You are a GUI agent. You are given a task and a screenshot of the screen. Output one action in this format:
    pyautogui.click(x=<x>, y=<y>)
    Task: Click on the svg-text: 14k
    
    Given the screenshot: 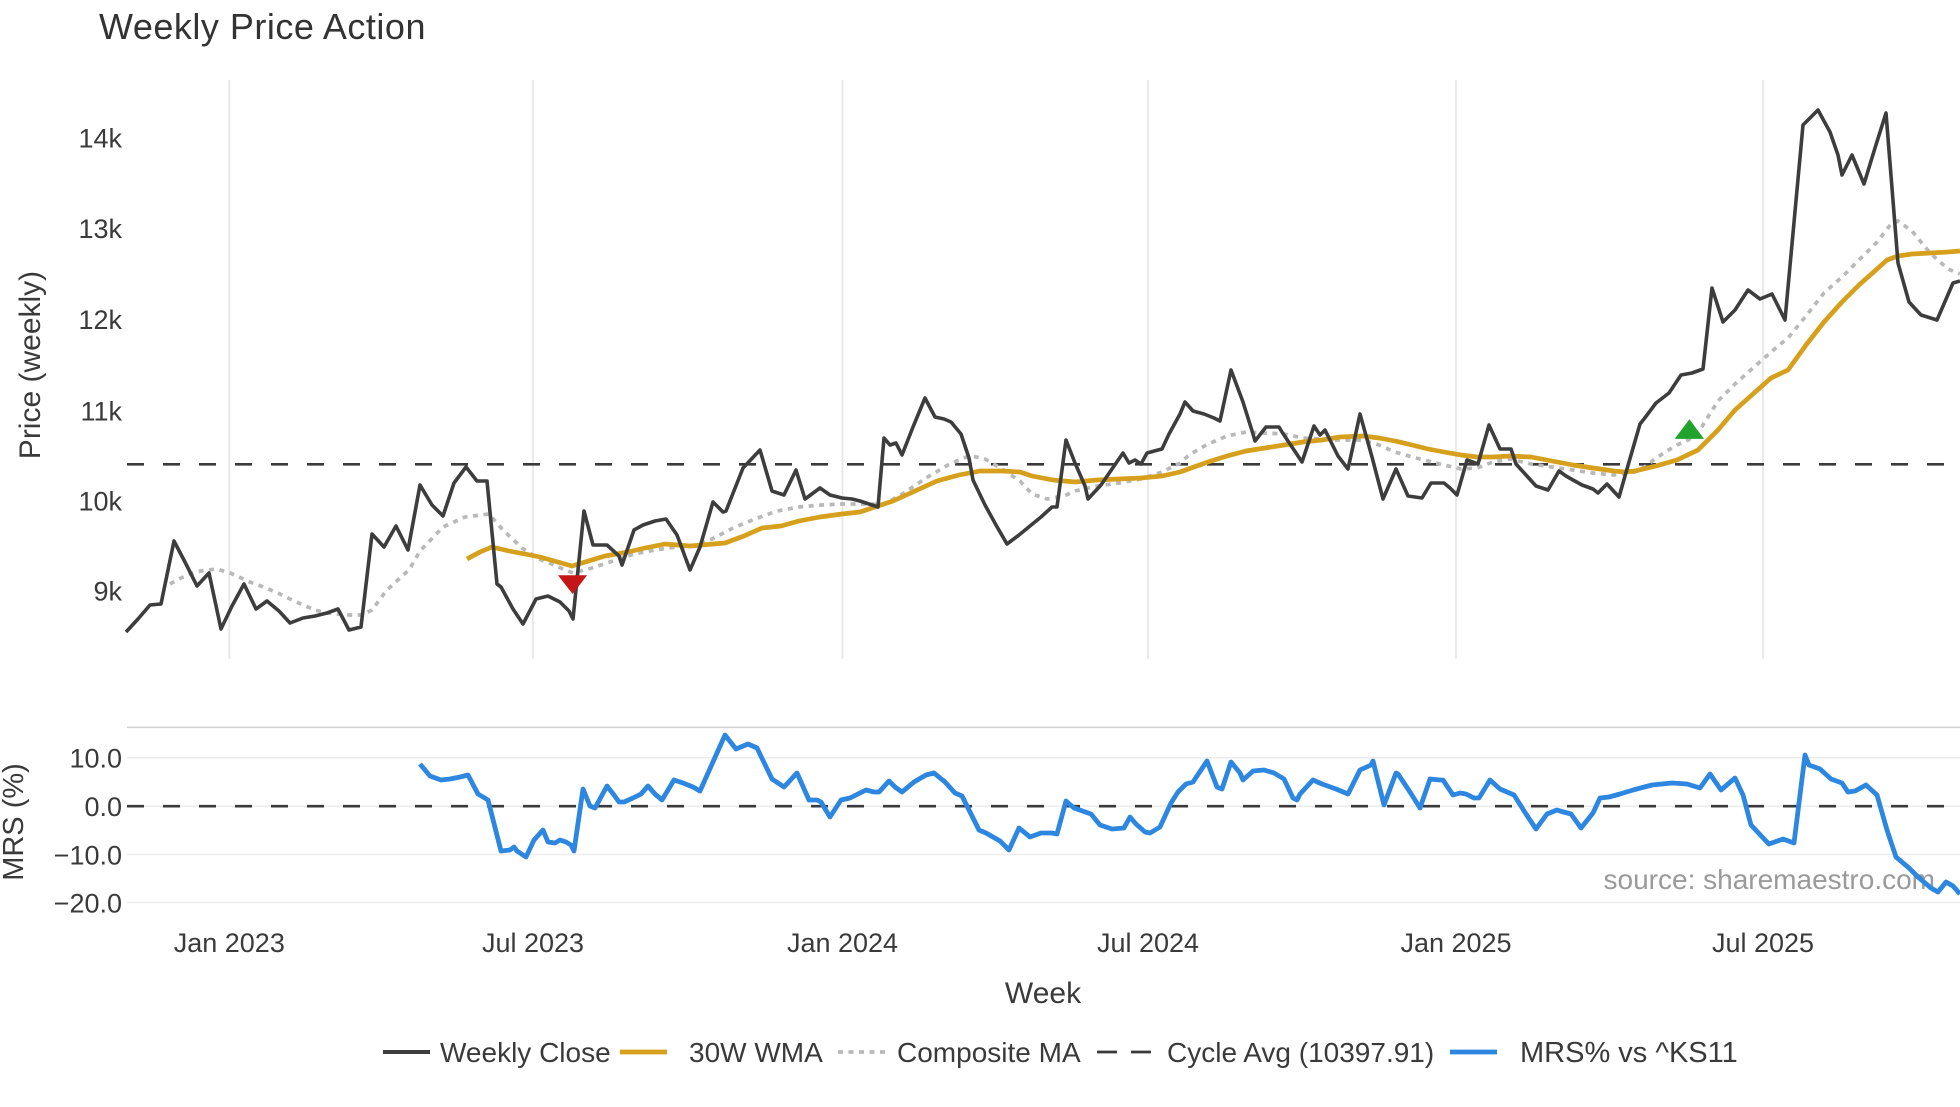 What is the action you would take?
    pyautogui.click(x=100, y=139)
    